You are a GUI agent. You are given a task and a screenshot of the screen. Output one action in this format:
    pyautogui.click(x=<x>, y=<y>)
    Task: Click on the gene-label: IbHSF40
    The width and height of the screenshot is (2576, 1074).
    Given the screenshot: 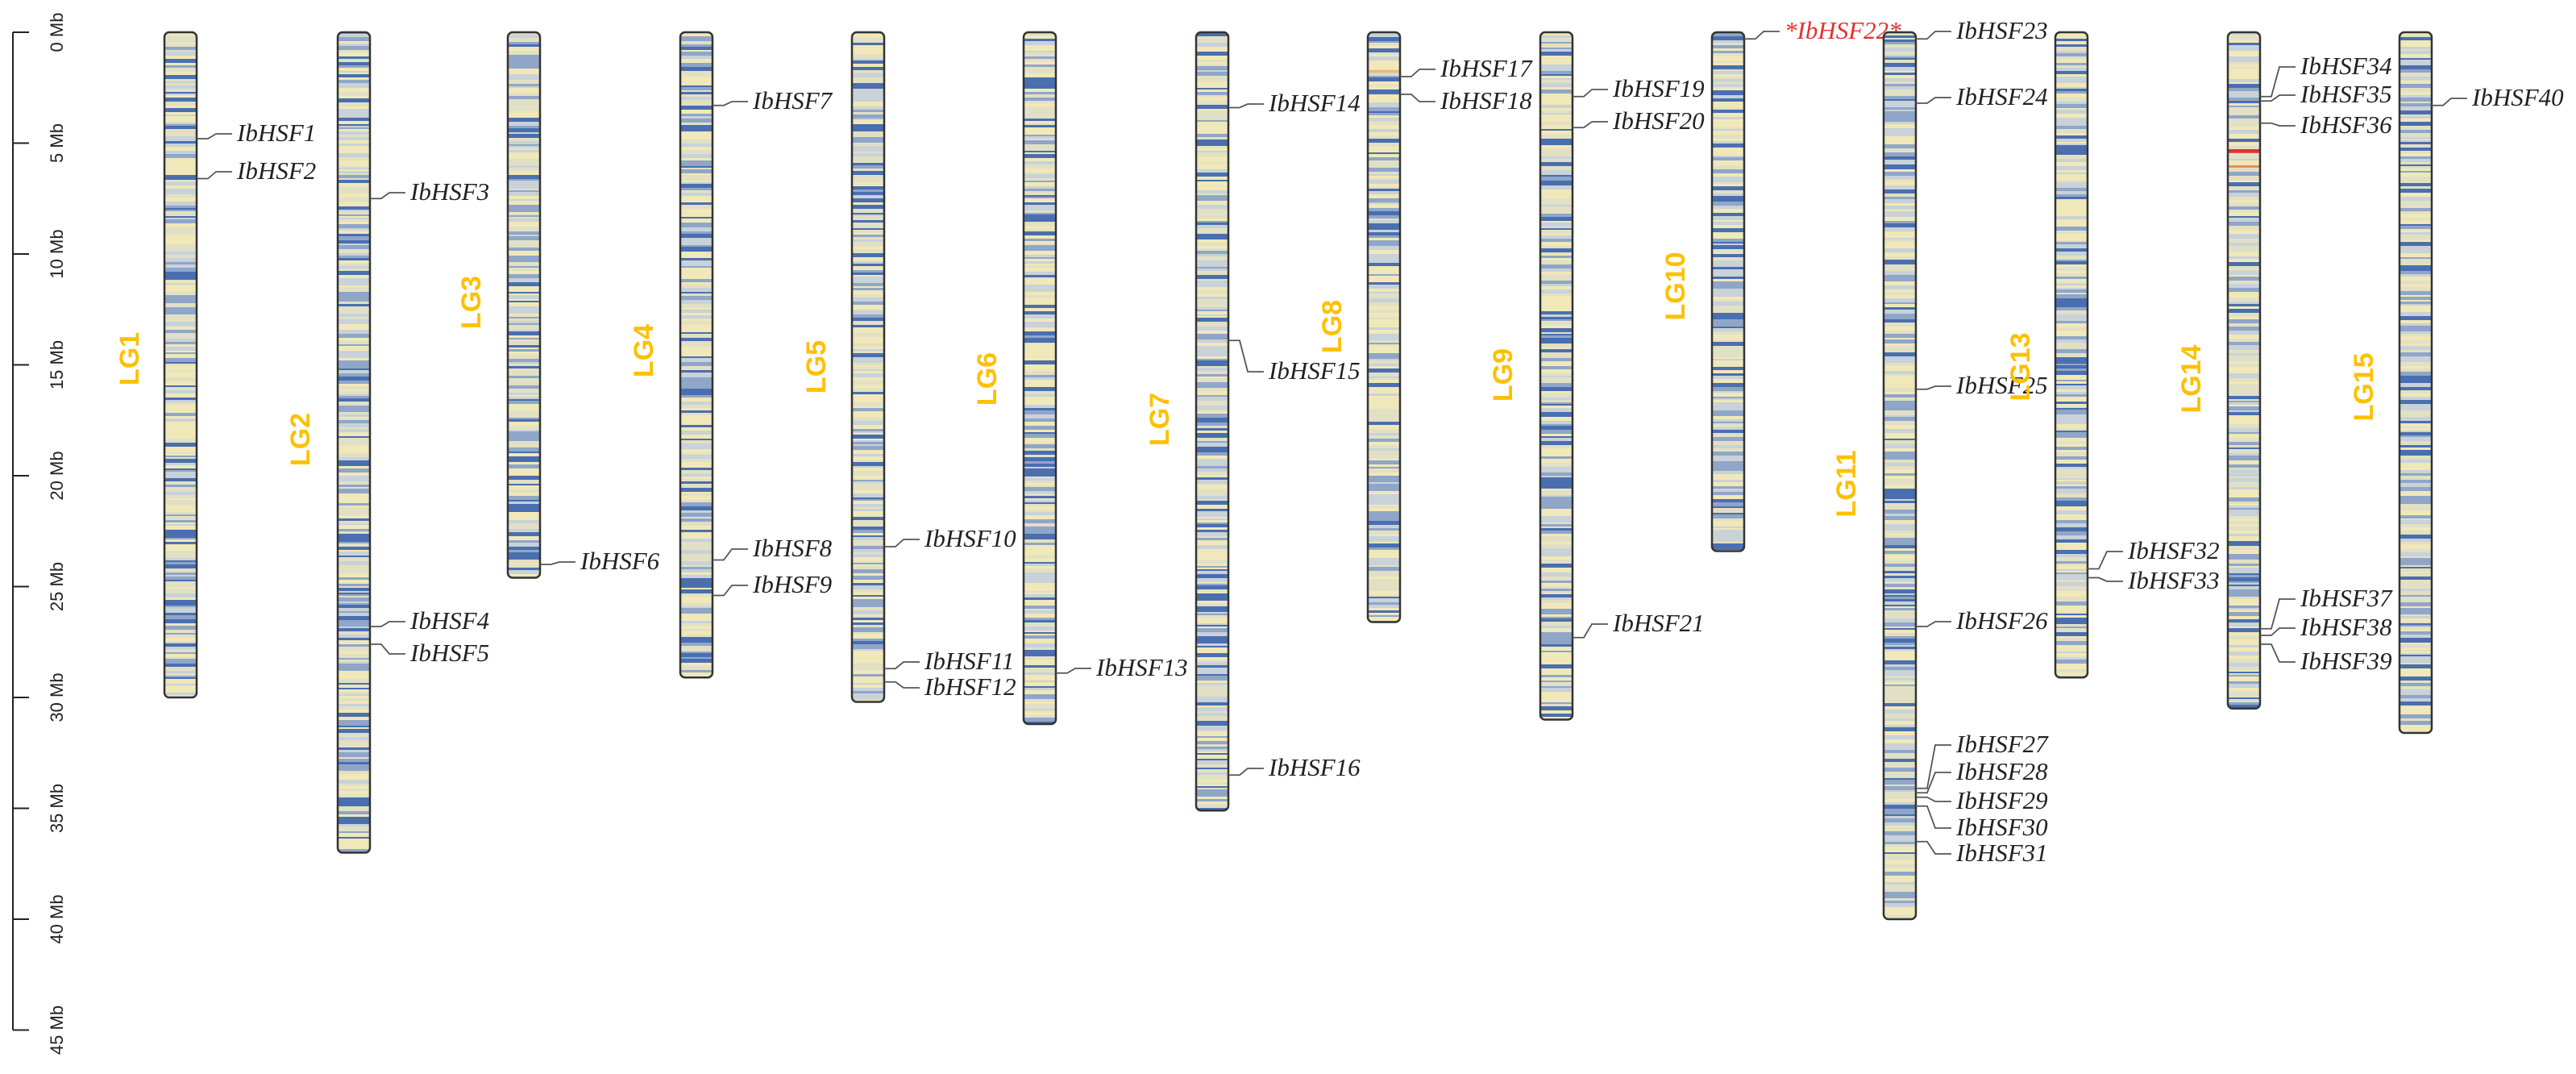 What is the action you would take?
    pyautogui.click(x=2517, y=97)
    